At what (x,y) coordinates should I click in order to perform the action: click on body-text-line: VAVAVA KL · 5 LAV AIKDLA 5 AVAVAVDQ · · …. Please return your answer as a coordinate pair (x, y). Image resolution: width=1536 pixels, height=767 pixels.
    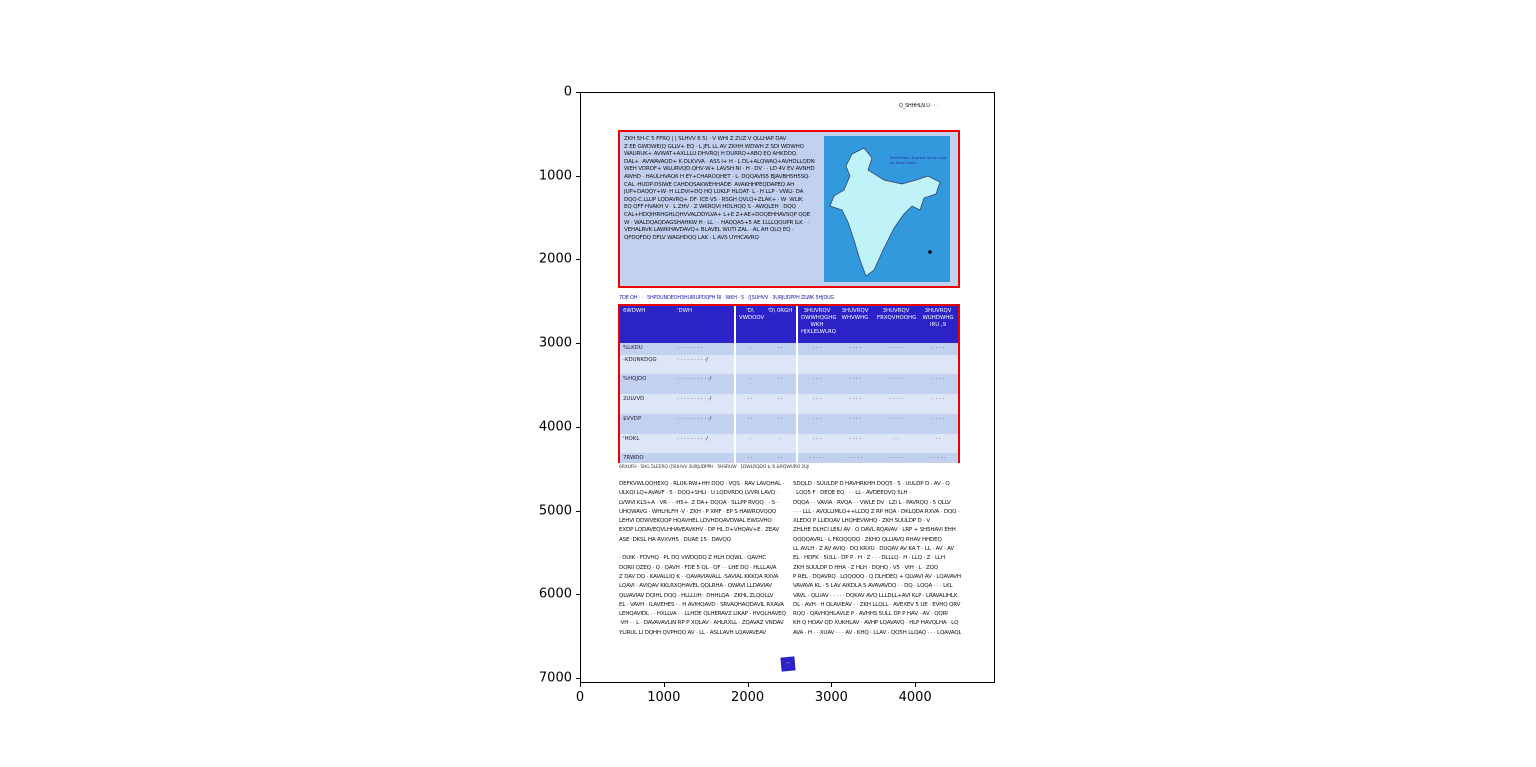
    Looking at the image, I should click on (873, 586).